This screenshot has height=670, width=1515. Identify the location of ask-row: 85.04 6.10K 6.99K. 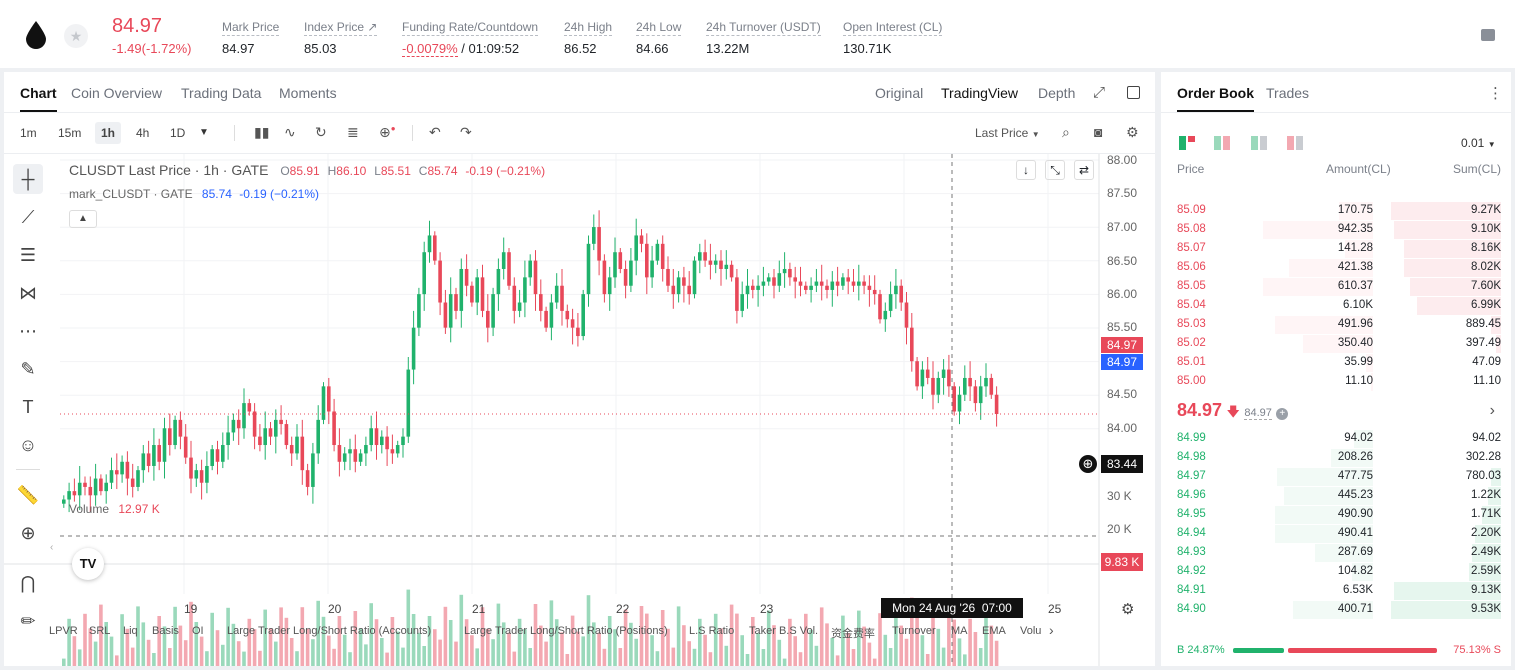
(1339, 306).